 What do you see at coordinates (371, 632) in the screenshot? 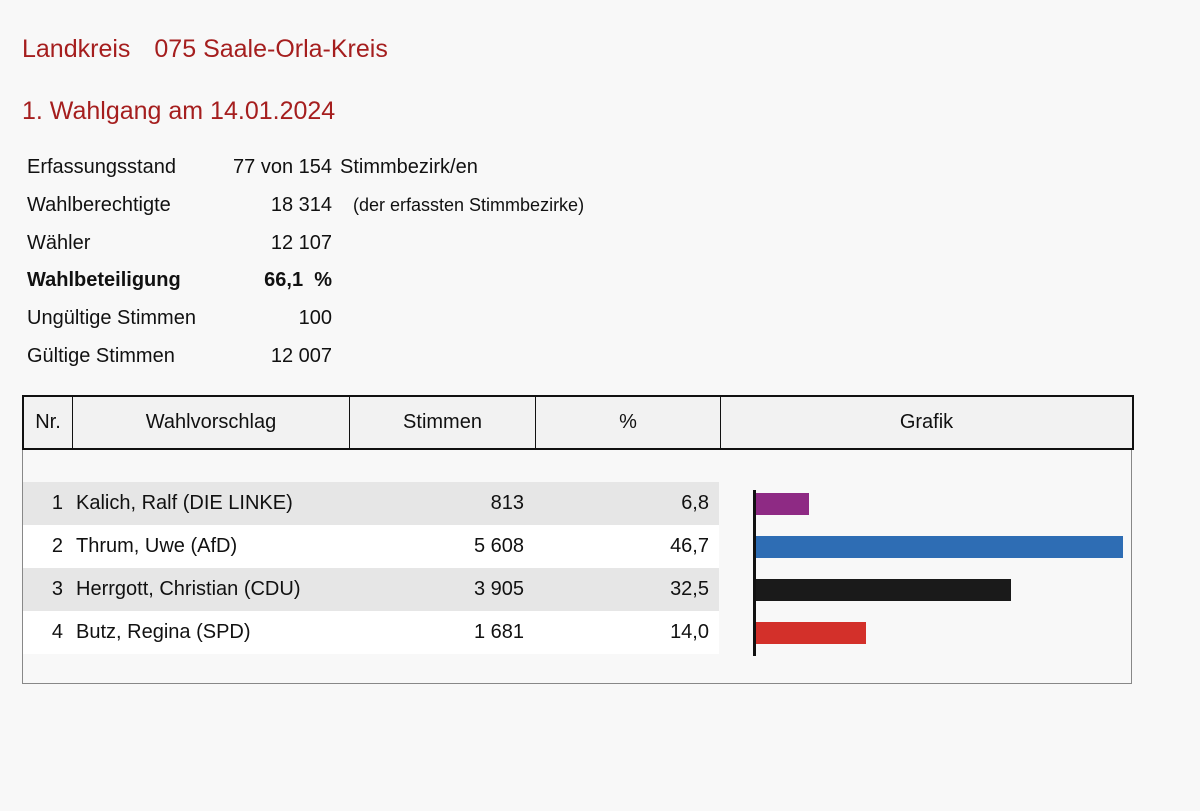
I see `table-row: 4 Butz, Regina (SPD) 1 681 14,0` at bounding box center [371, 632].